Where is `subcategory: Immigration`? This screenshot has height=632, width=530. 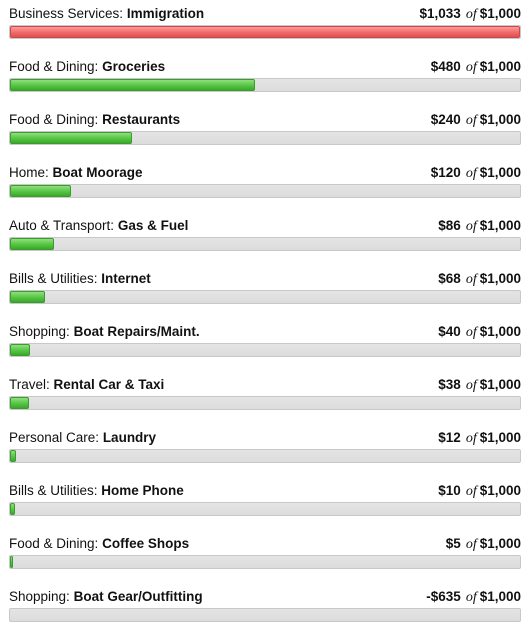
subcategory: Immigration is located at coordinates (165, 13).